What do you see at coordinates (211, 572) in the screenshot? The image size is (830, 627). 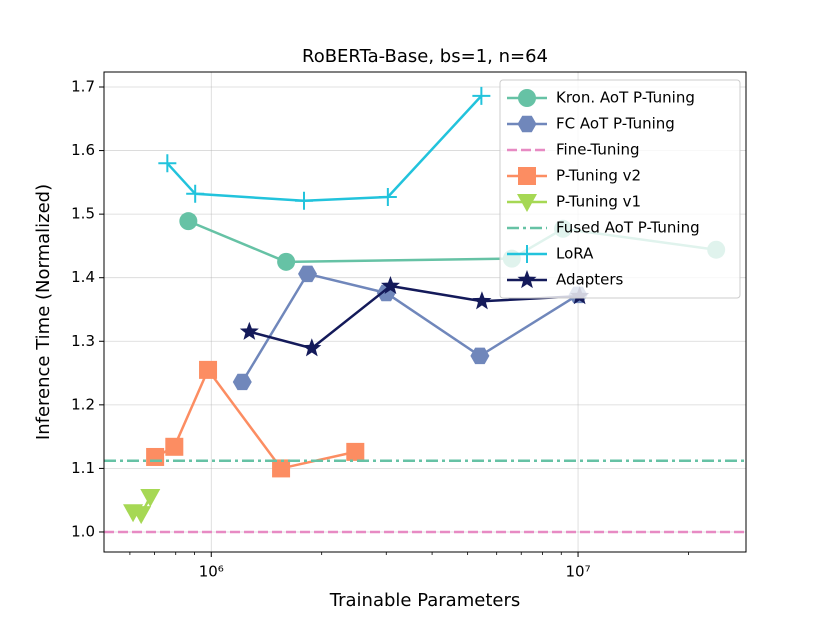 I see `x-tick-label: 10⁶` at bounding box center [211, 572].